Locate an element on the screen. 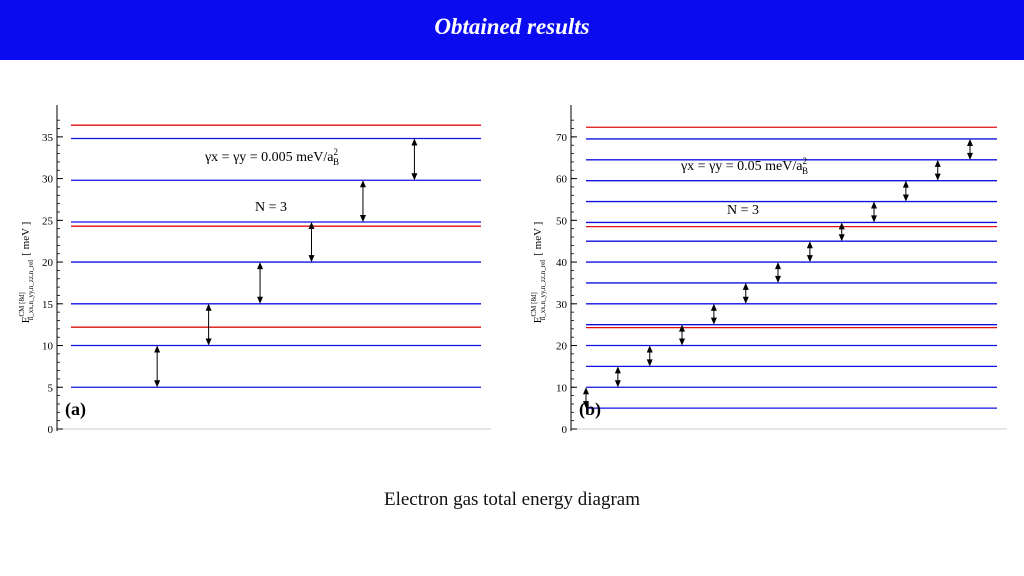  y-tick-label: 60 is located at coordinates (562, 180).